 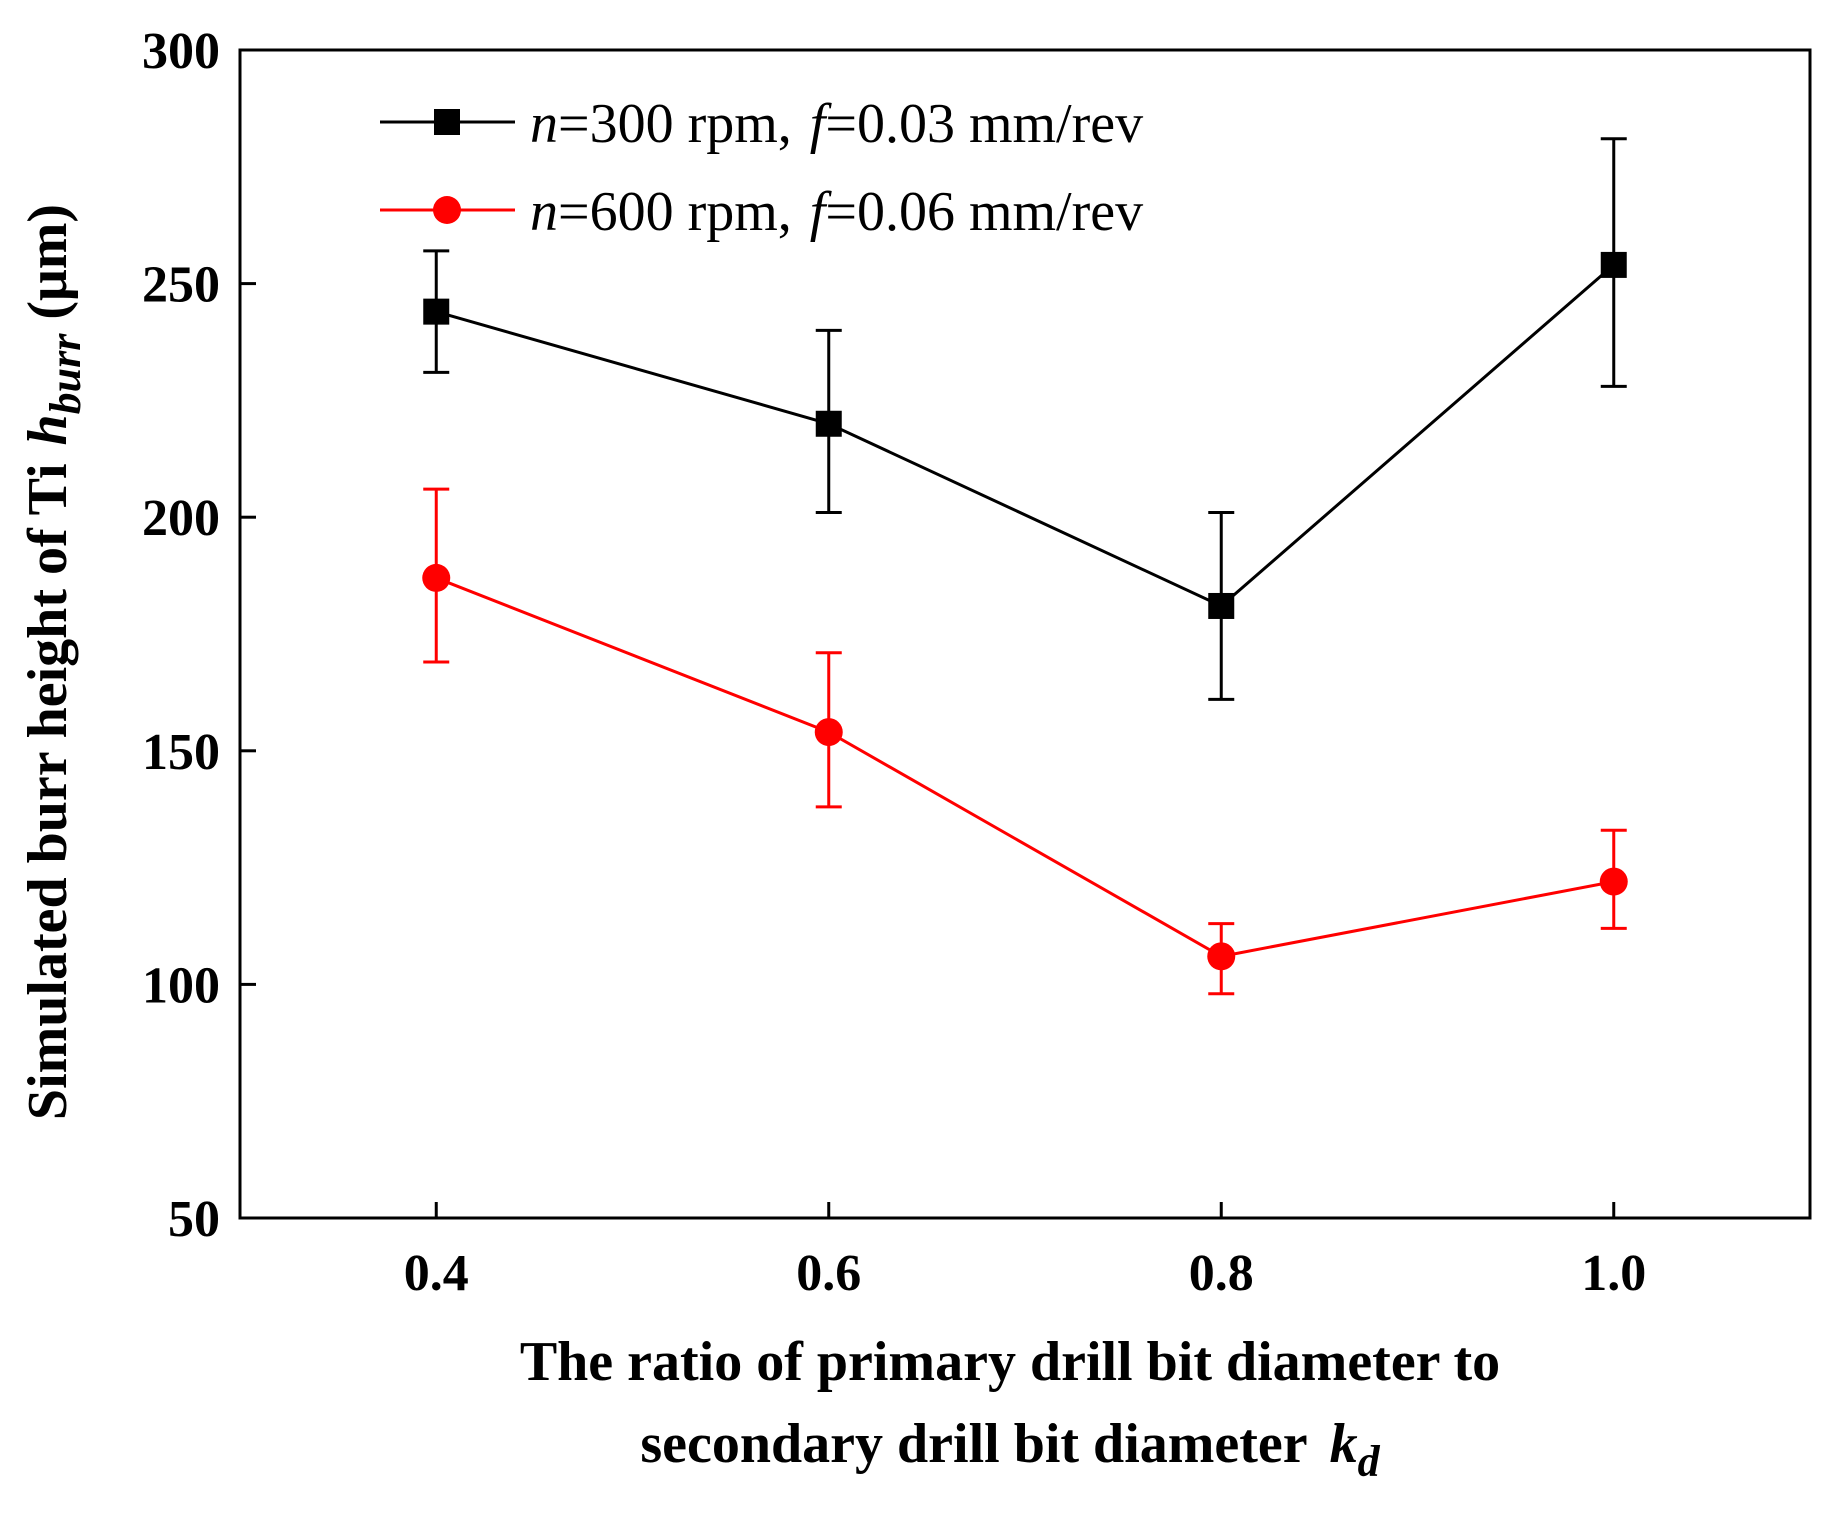 I want to click on y-tick-label: 200, so click(x=181, y=518).